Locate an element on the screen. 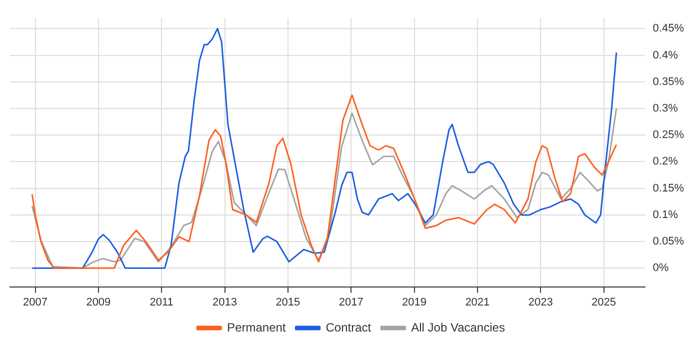 The image size is (700, 350). legend-label: Permanent is located at coordinates (256, 327).